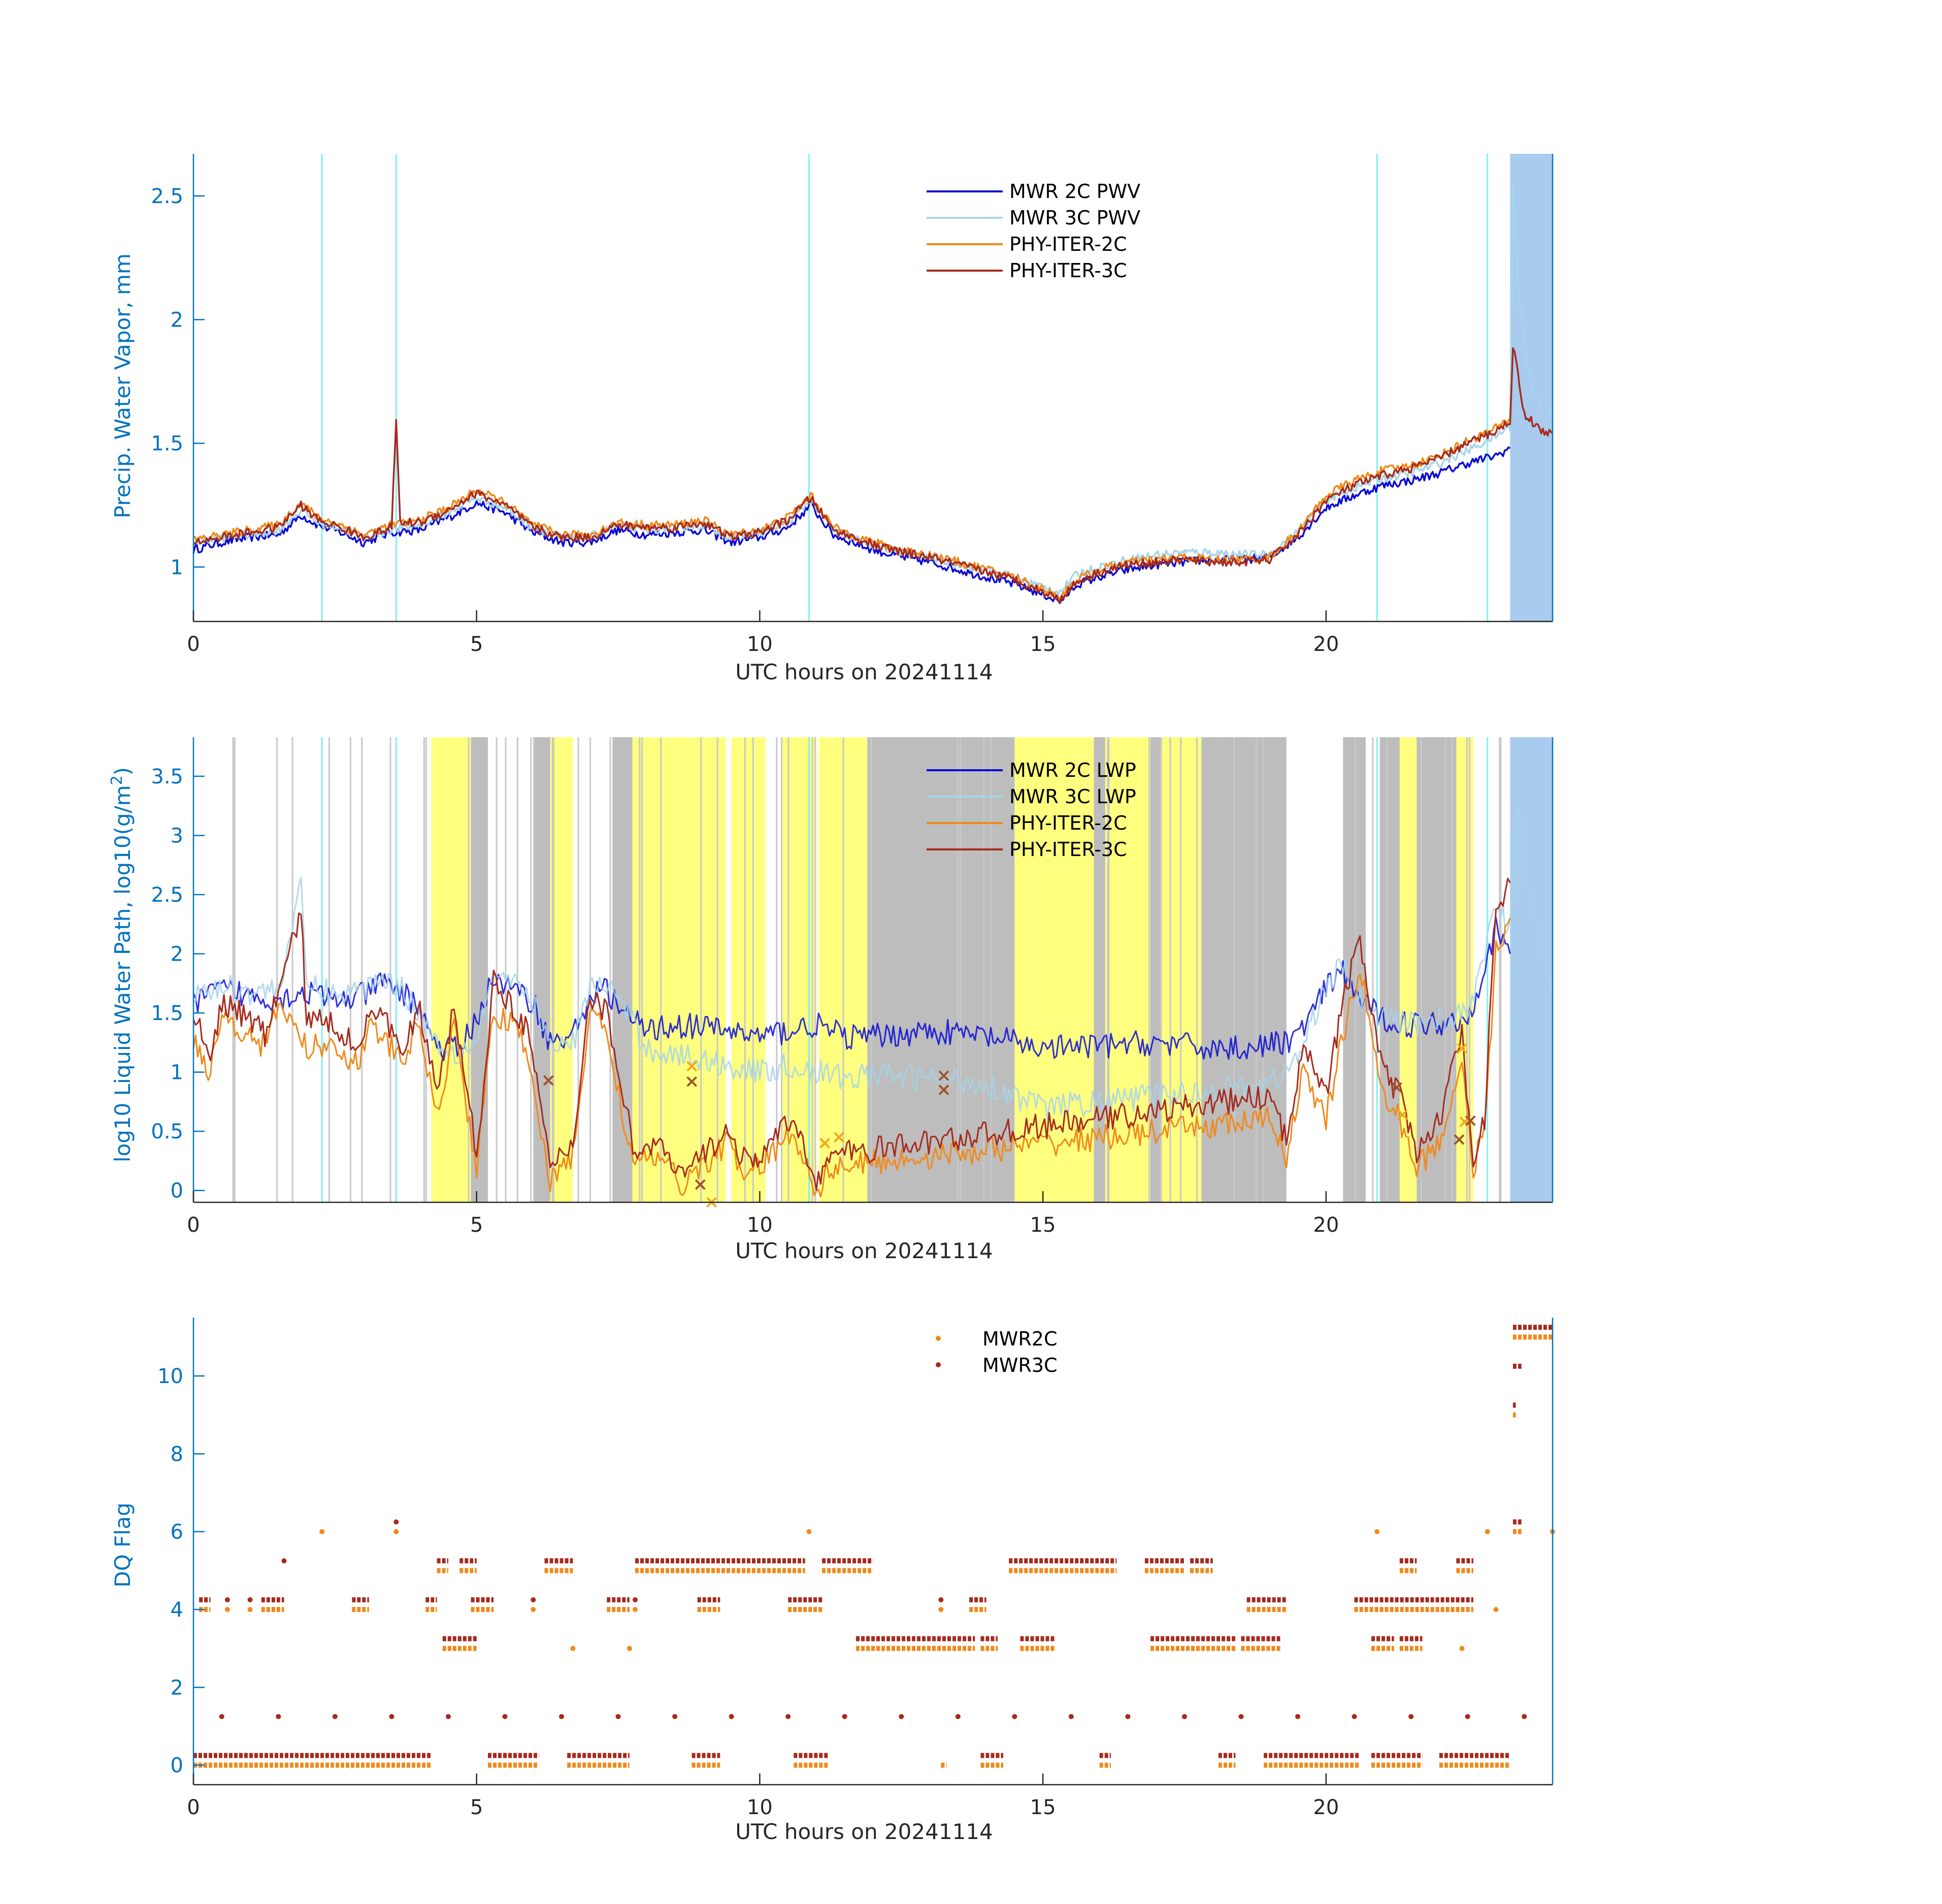  I want to click on pwv-legend-label-2: PHY-ITER-2C, so click(1068, 244).